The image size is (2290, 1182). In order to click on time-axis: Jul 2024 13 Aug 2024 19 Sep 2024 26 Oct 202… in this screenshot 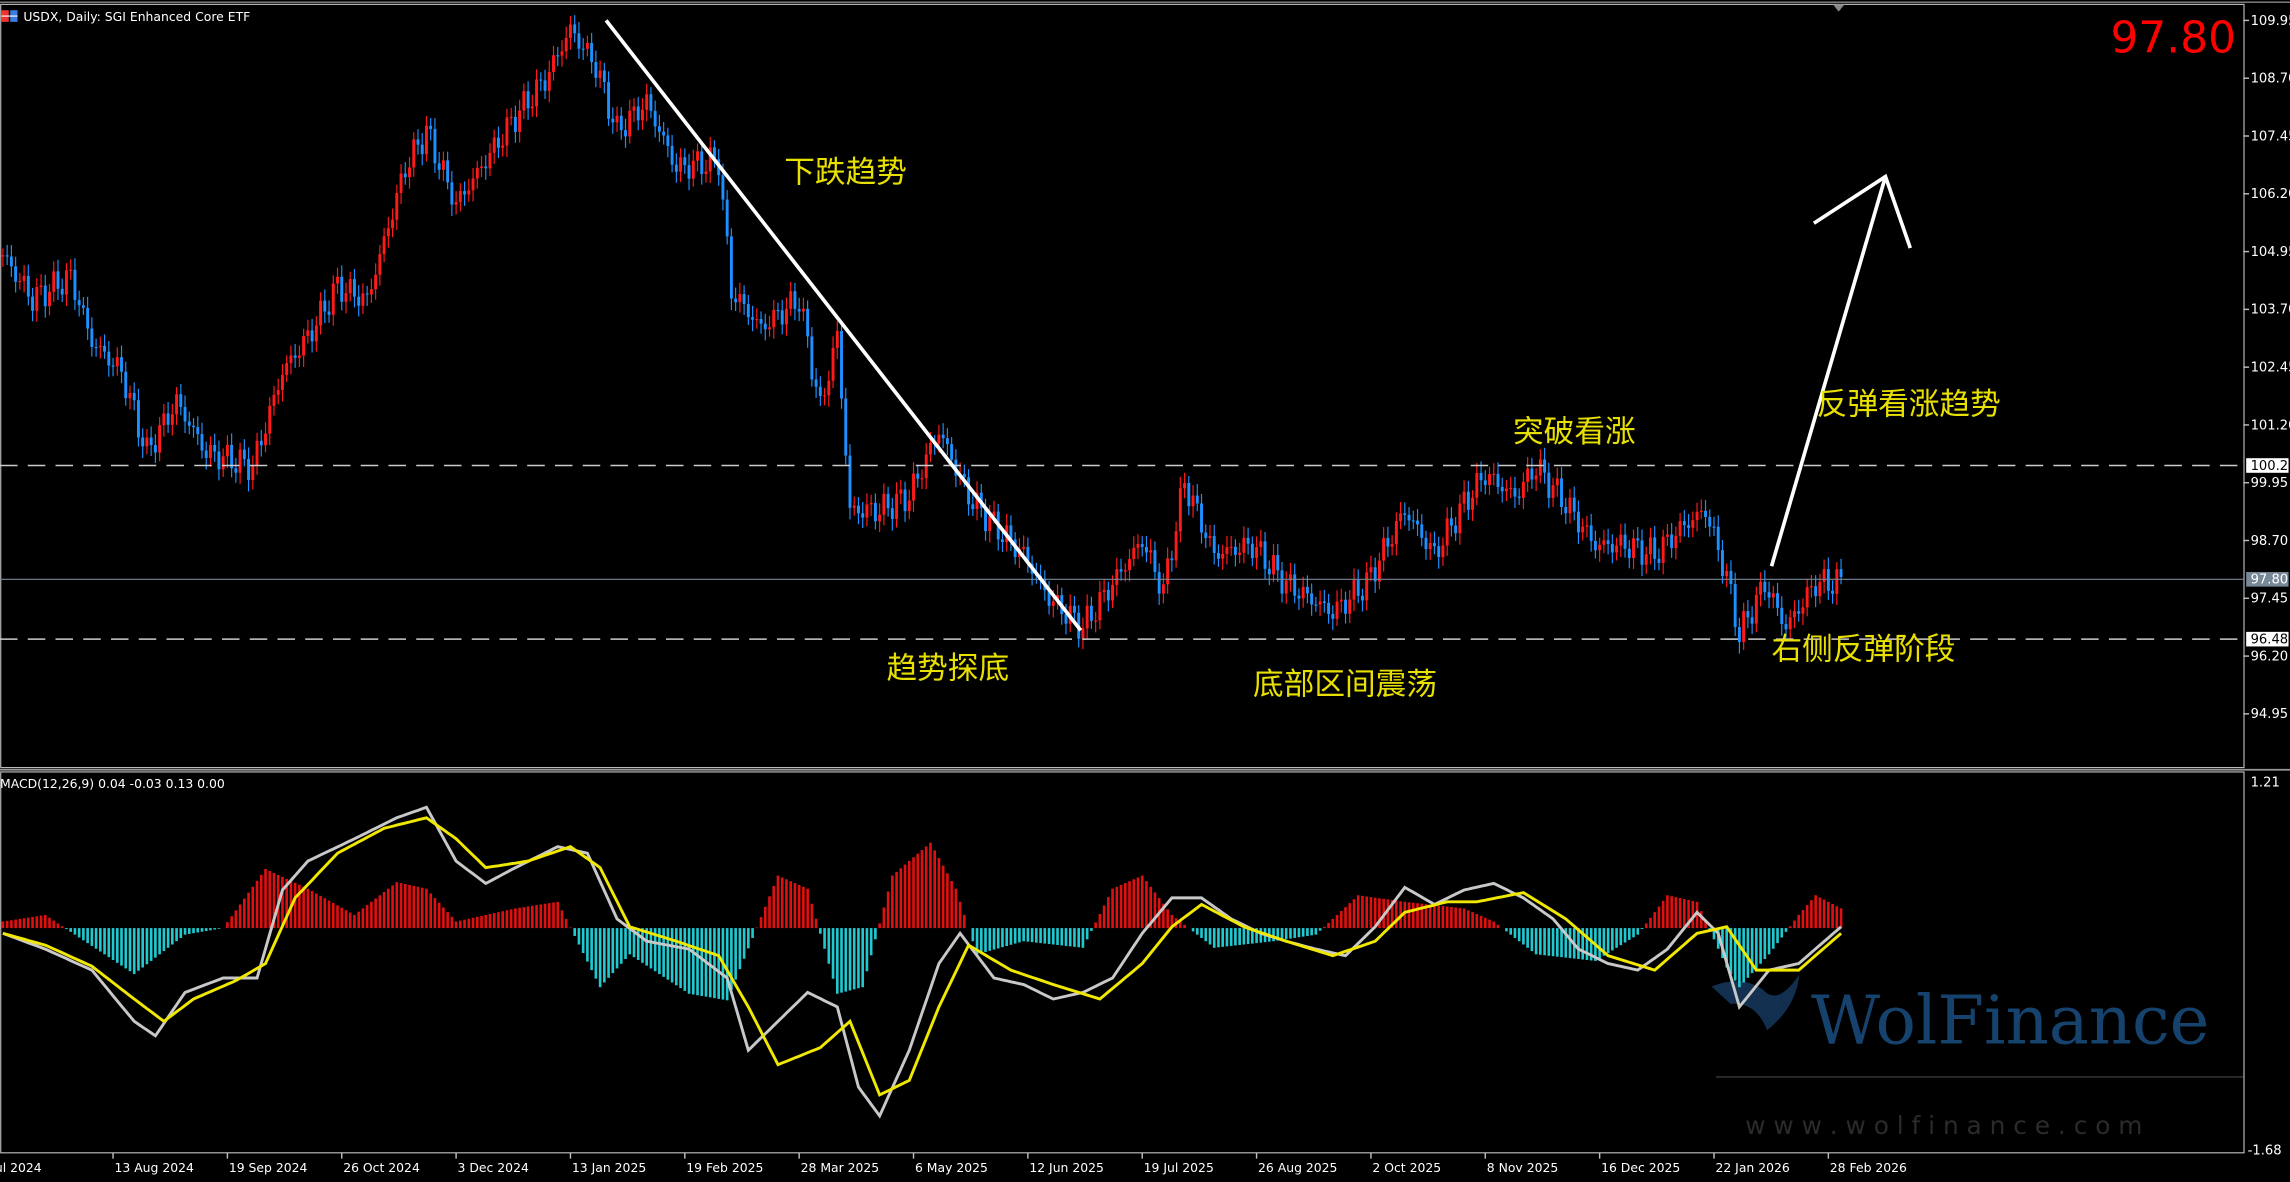, I will do `click(953, 1163)`.